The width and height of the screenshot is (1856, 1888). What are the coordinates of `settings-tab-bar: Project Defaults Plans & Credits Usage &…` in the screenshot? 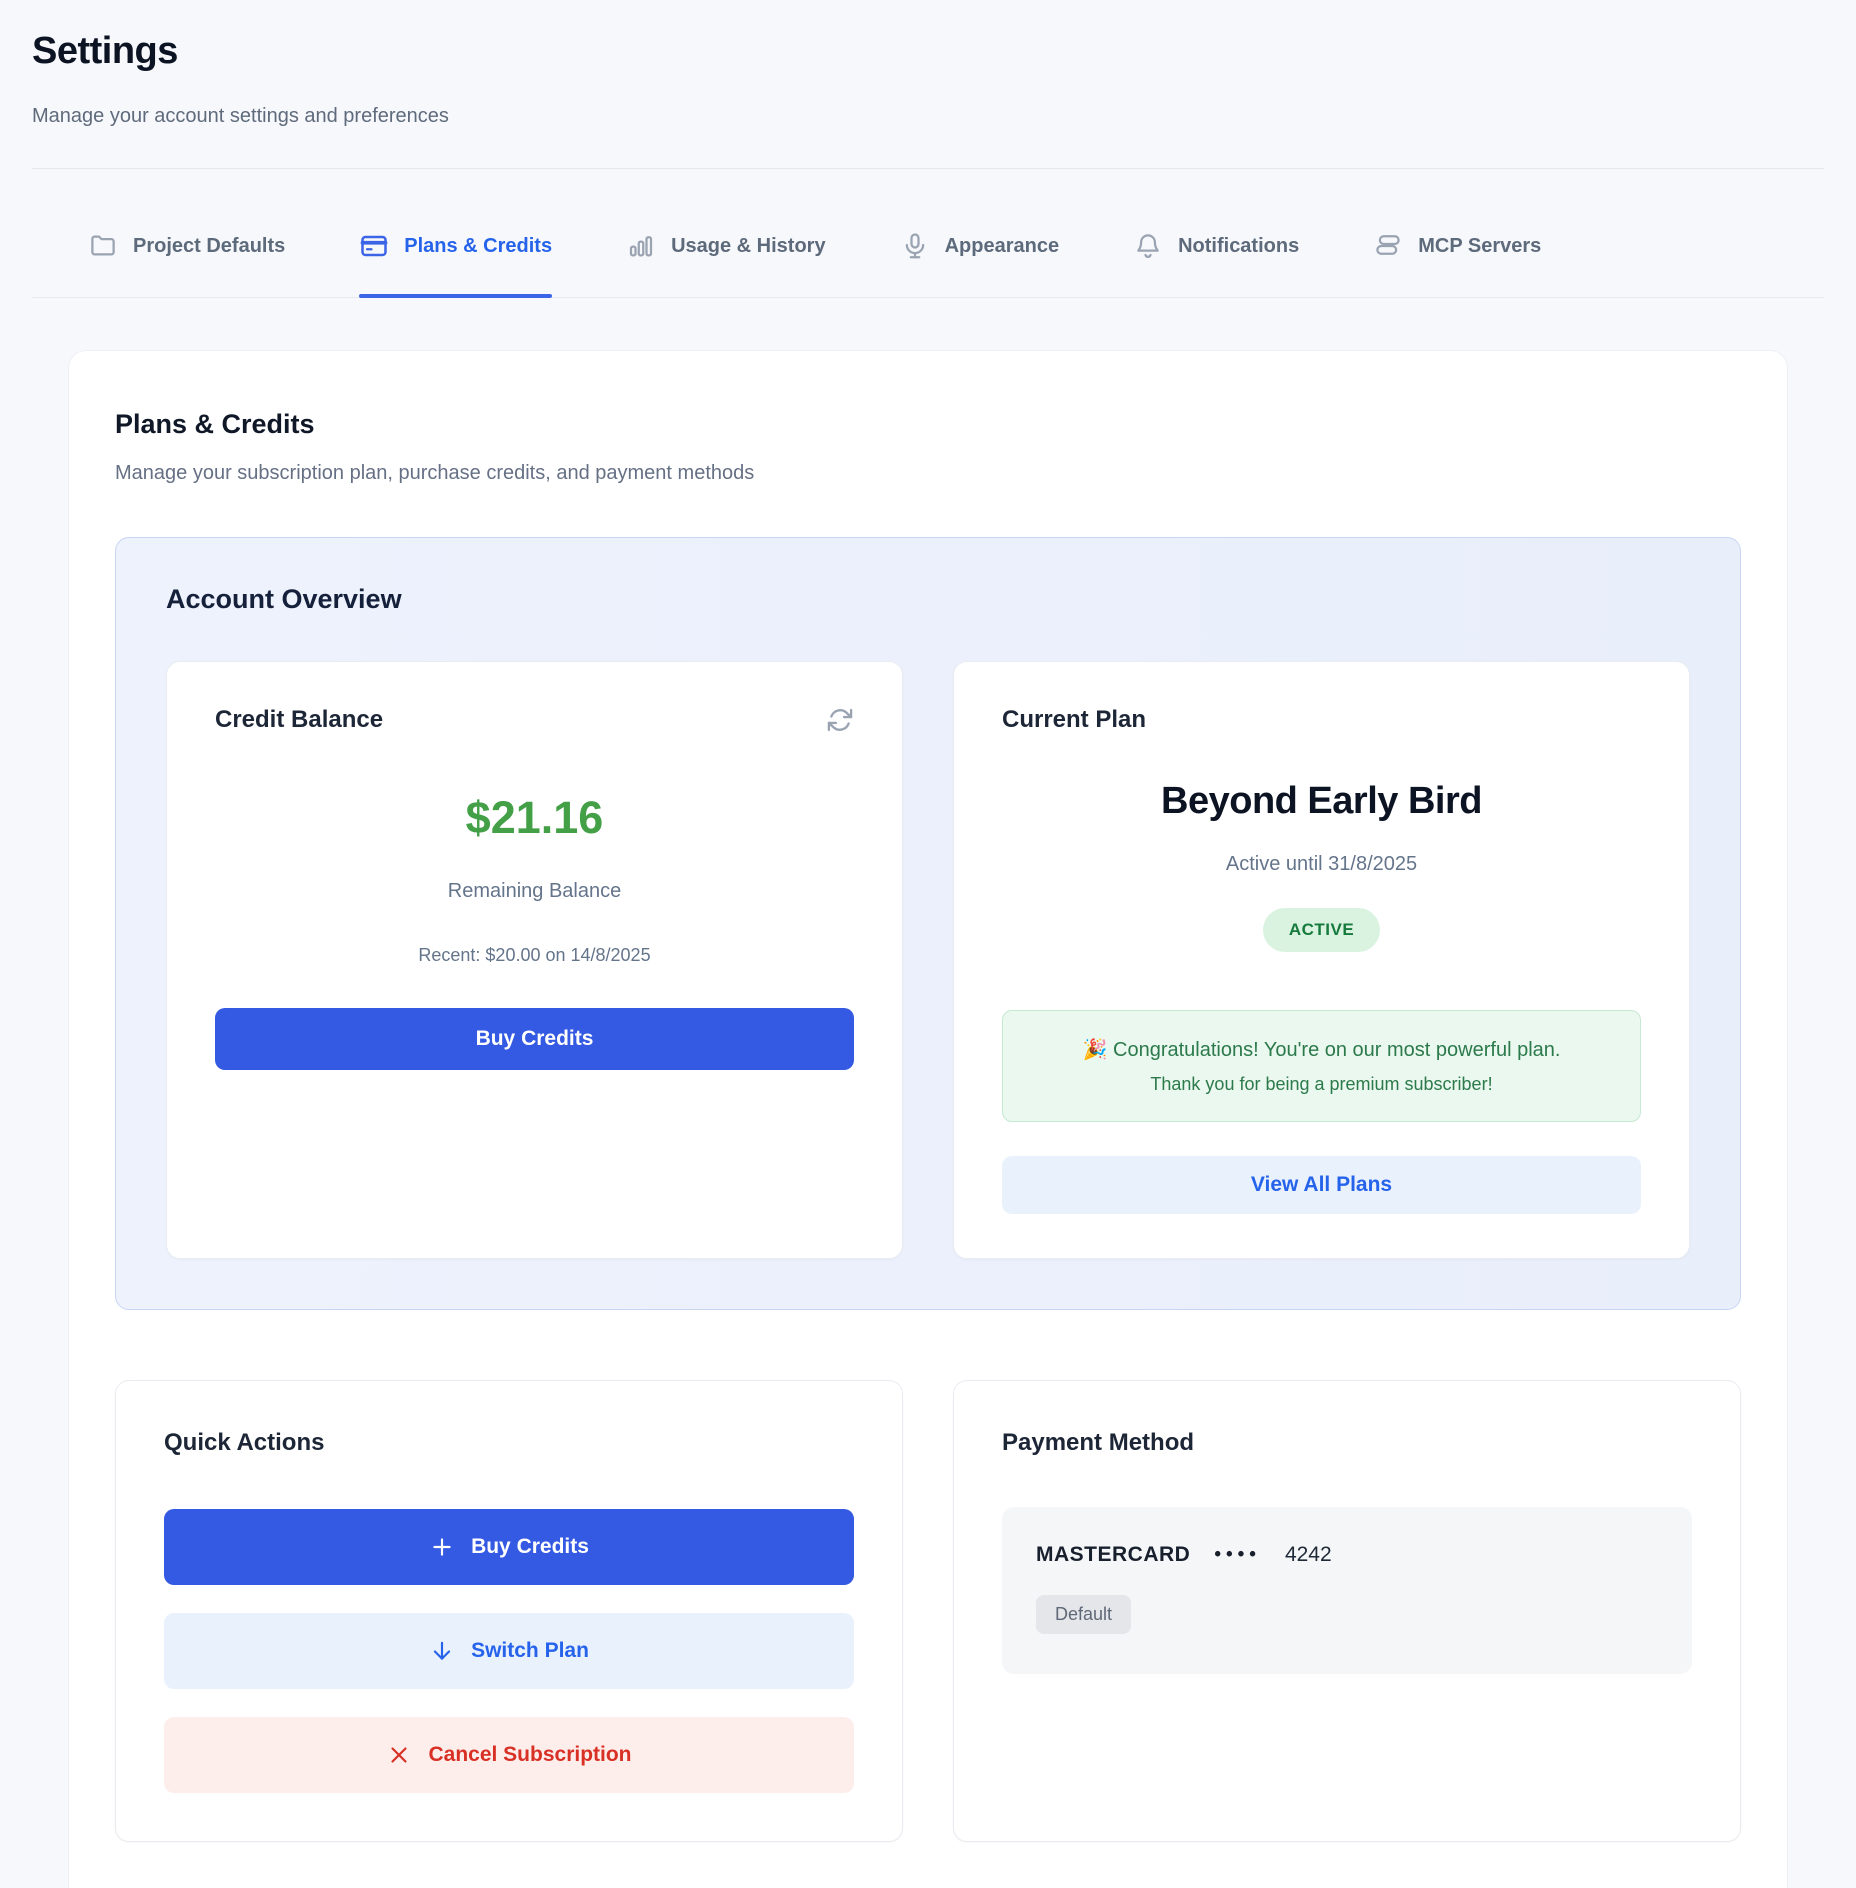 It's located at (928, 233).